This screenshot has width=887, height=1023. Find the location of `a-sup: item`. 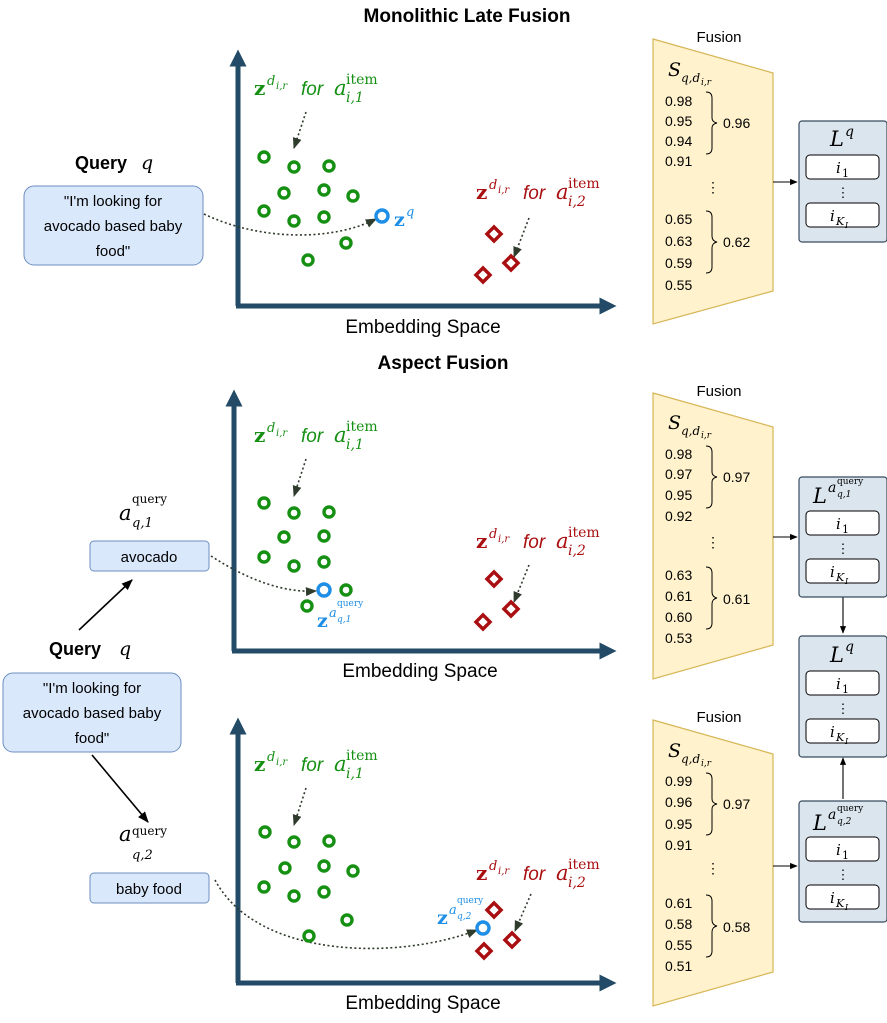

a-sup: item is located at coordinates (362, 427).